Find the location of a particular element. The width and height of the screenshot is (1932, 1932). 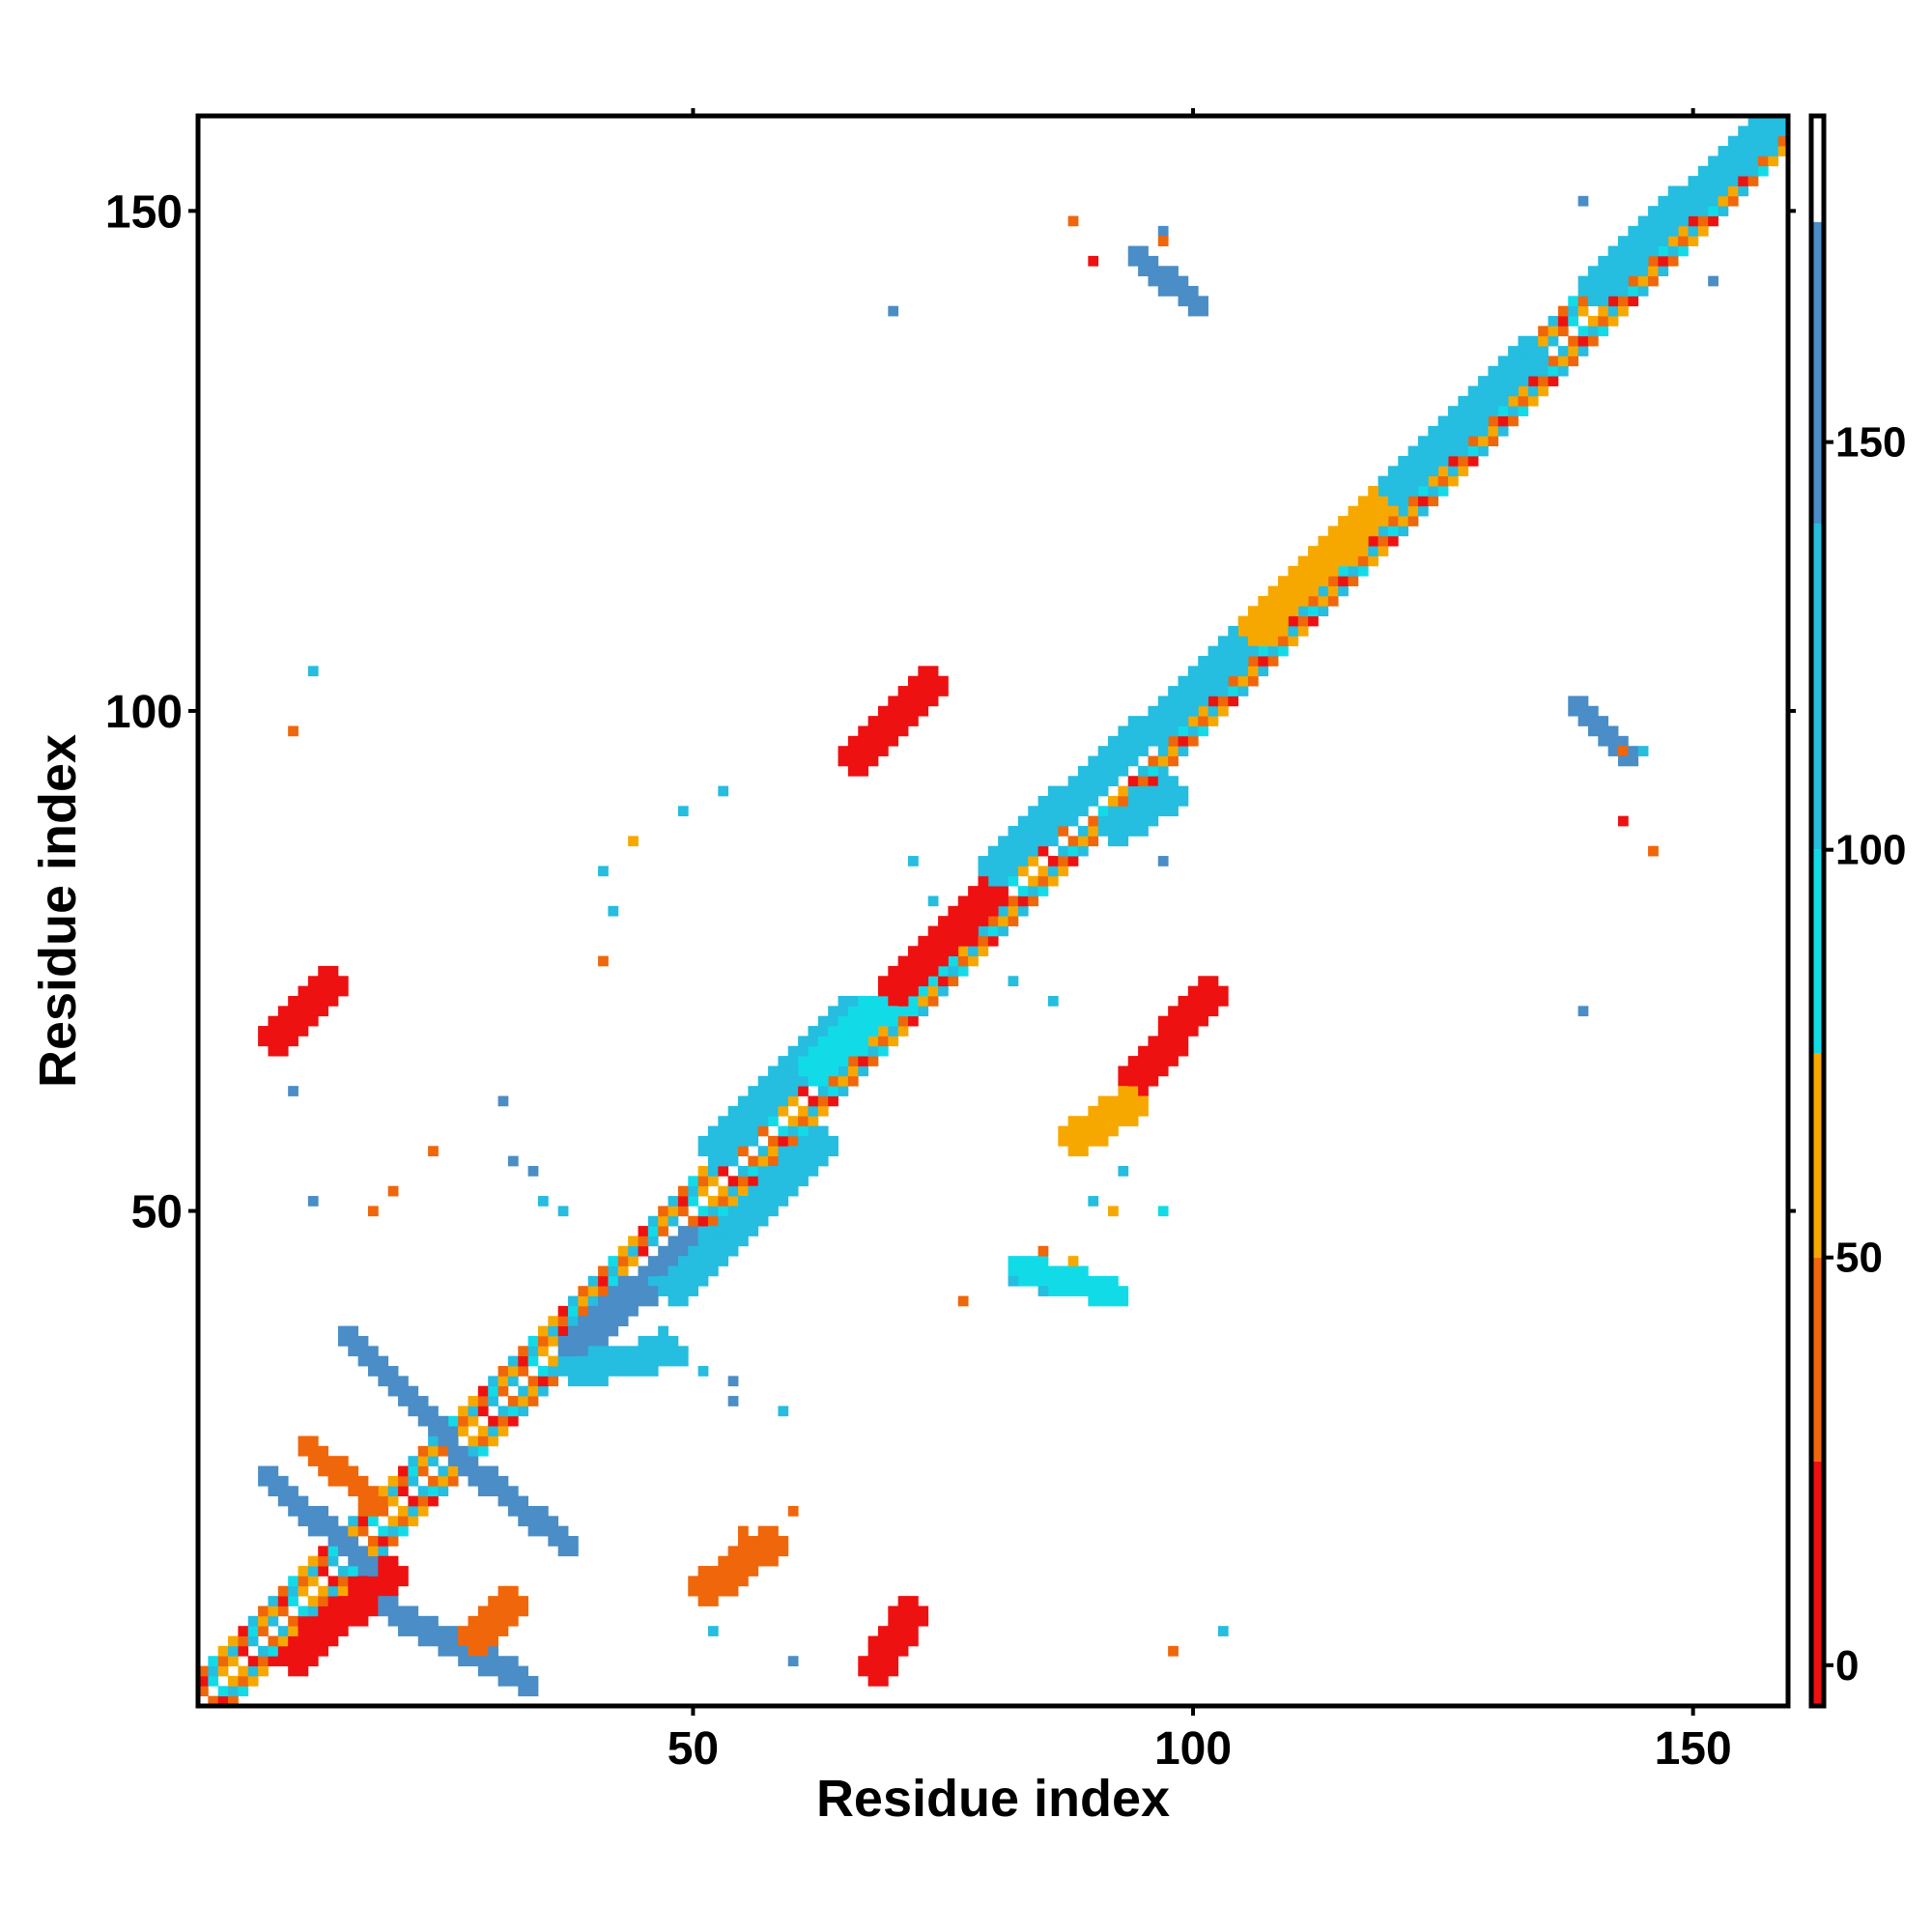

y-tick-label: 50 is located at coordinates (157, 1212).